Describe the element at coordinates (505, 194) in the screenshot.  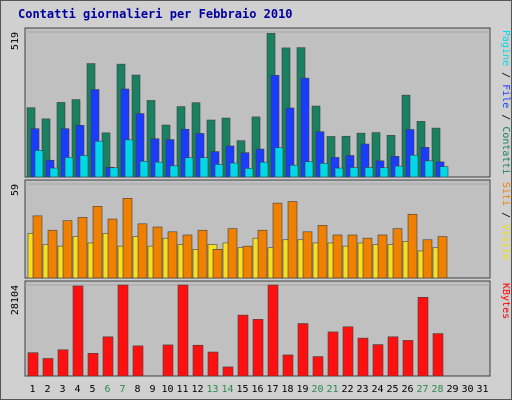
I see `panel-visits-legend-part-0: Siti` at that location.